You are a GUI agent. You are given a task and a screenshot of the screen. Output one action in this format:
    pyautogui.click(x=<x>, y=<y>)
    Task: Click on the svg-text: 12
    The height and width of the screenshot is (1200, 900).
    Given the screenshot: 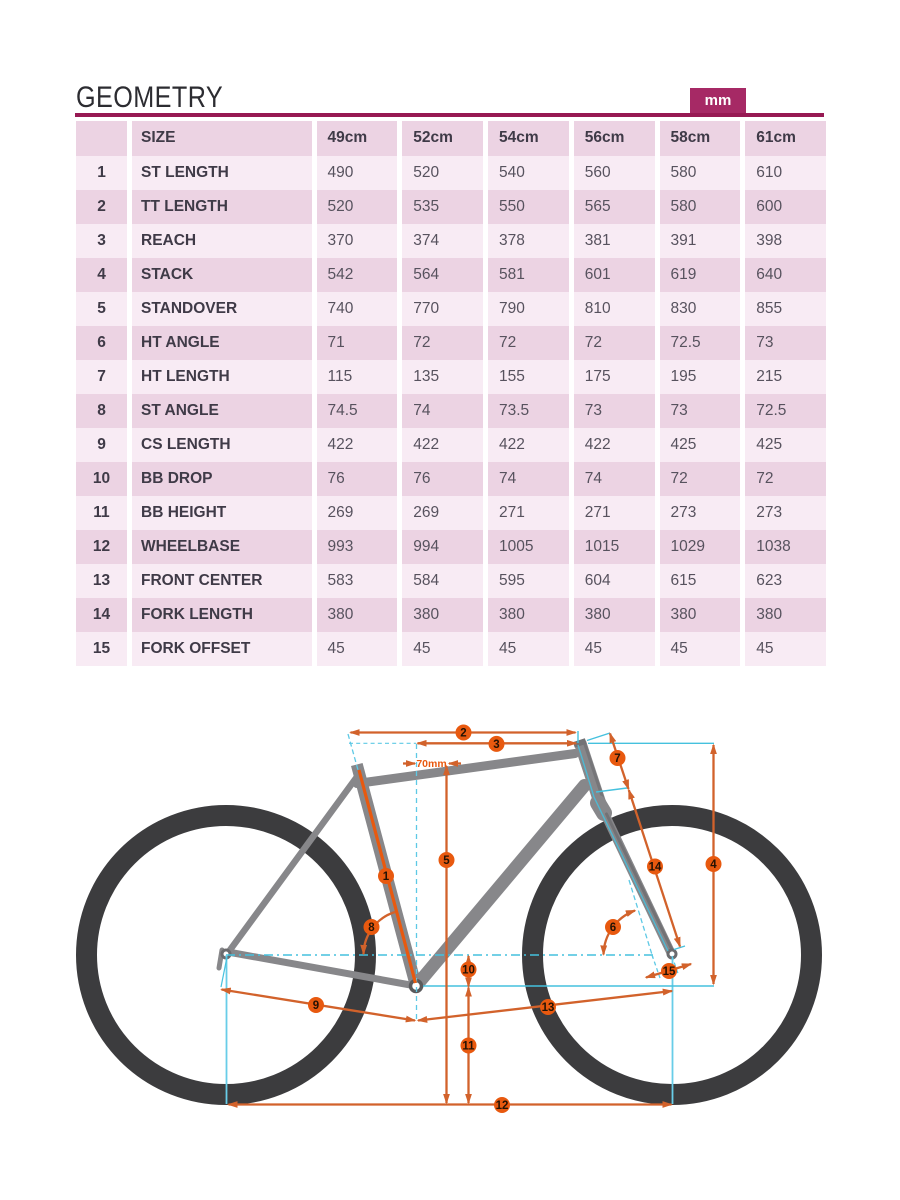 What is the action you would take?
    pyautogui.click(x=502, y=1106)
    